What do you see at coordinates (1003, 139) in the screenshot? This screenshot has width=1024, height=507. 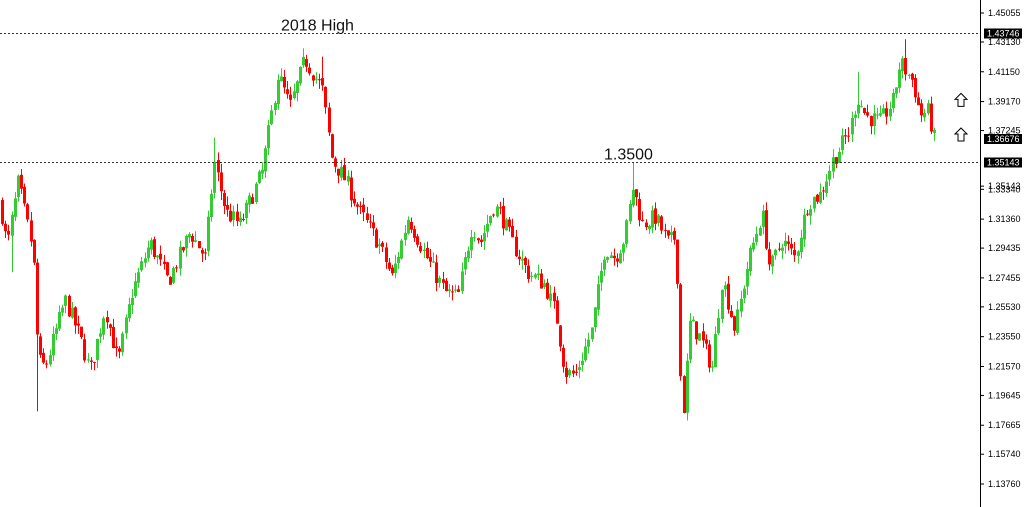 I see `current-price-marker: 1.36676` at bounding box center [1003, 139].